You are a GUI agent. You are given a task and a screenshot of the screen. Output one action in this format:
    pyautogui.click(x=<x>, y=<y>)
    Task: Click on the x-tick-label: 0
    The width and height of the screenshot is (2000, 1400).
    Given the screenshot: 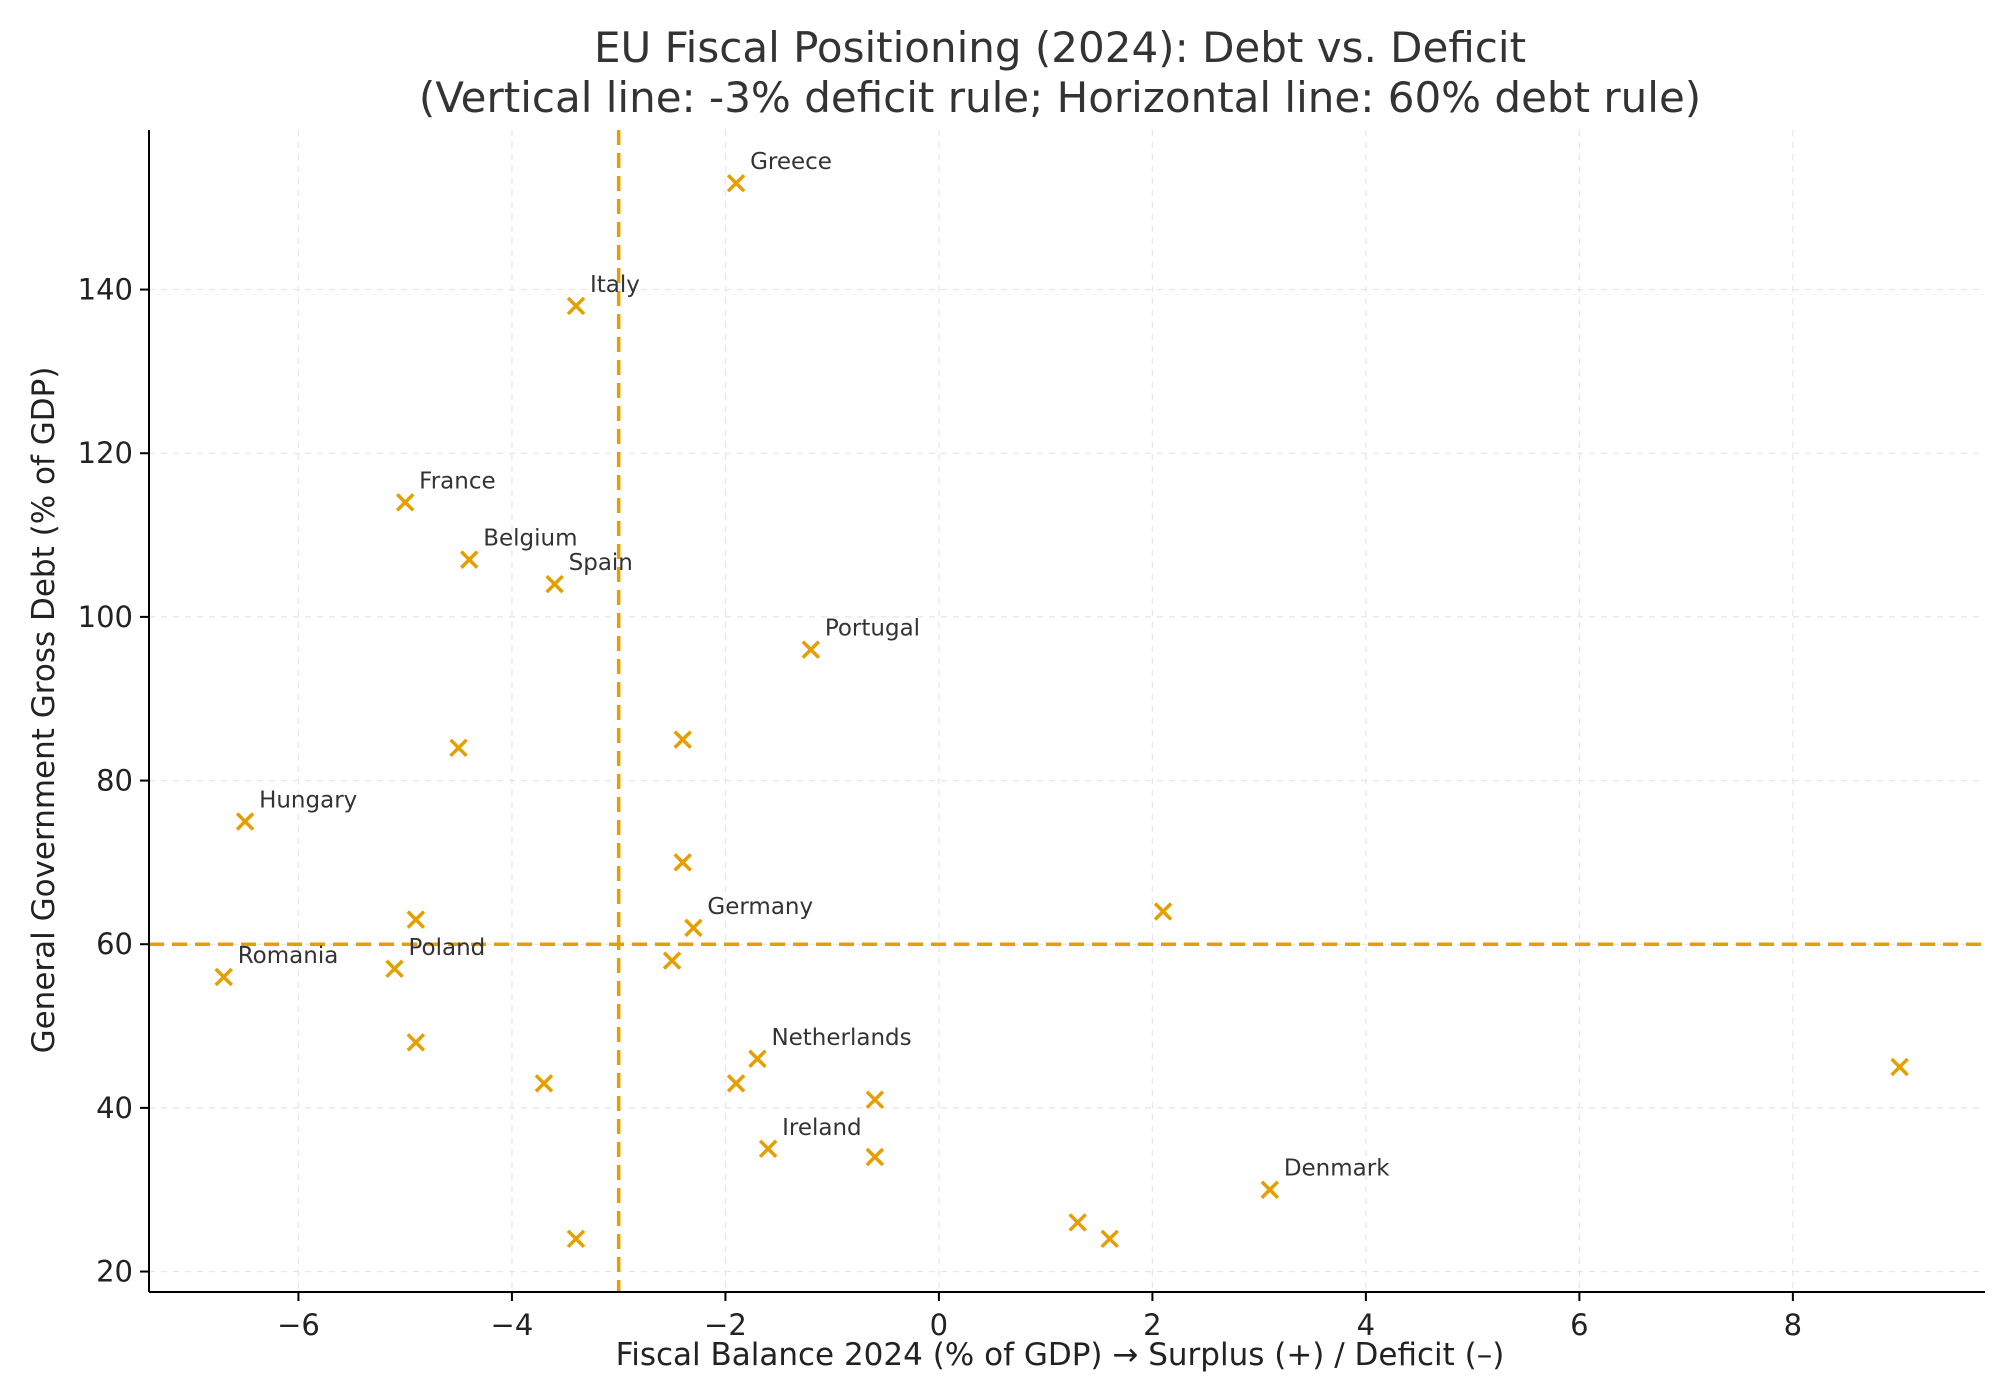 What is the action you would take?
    pyautogui.click(x=939, y=1325)
    